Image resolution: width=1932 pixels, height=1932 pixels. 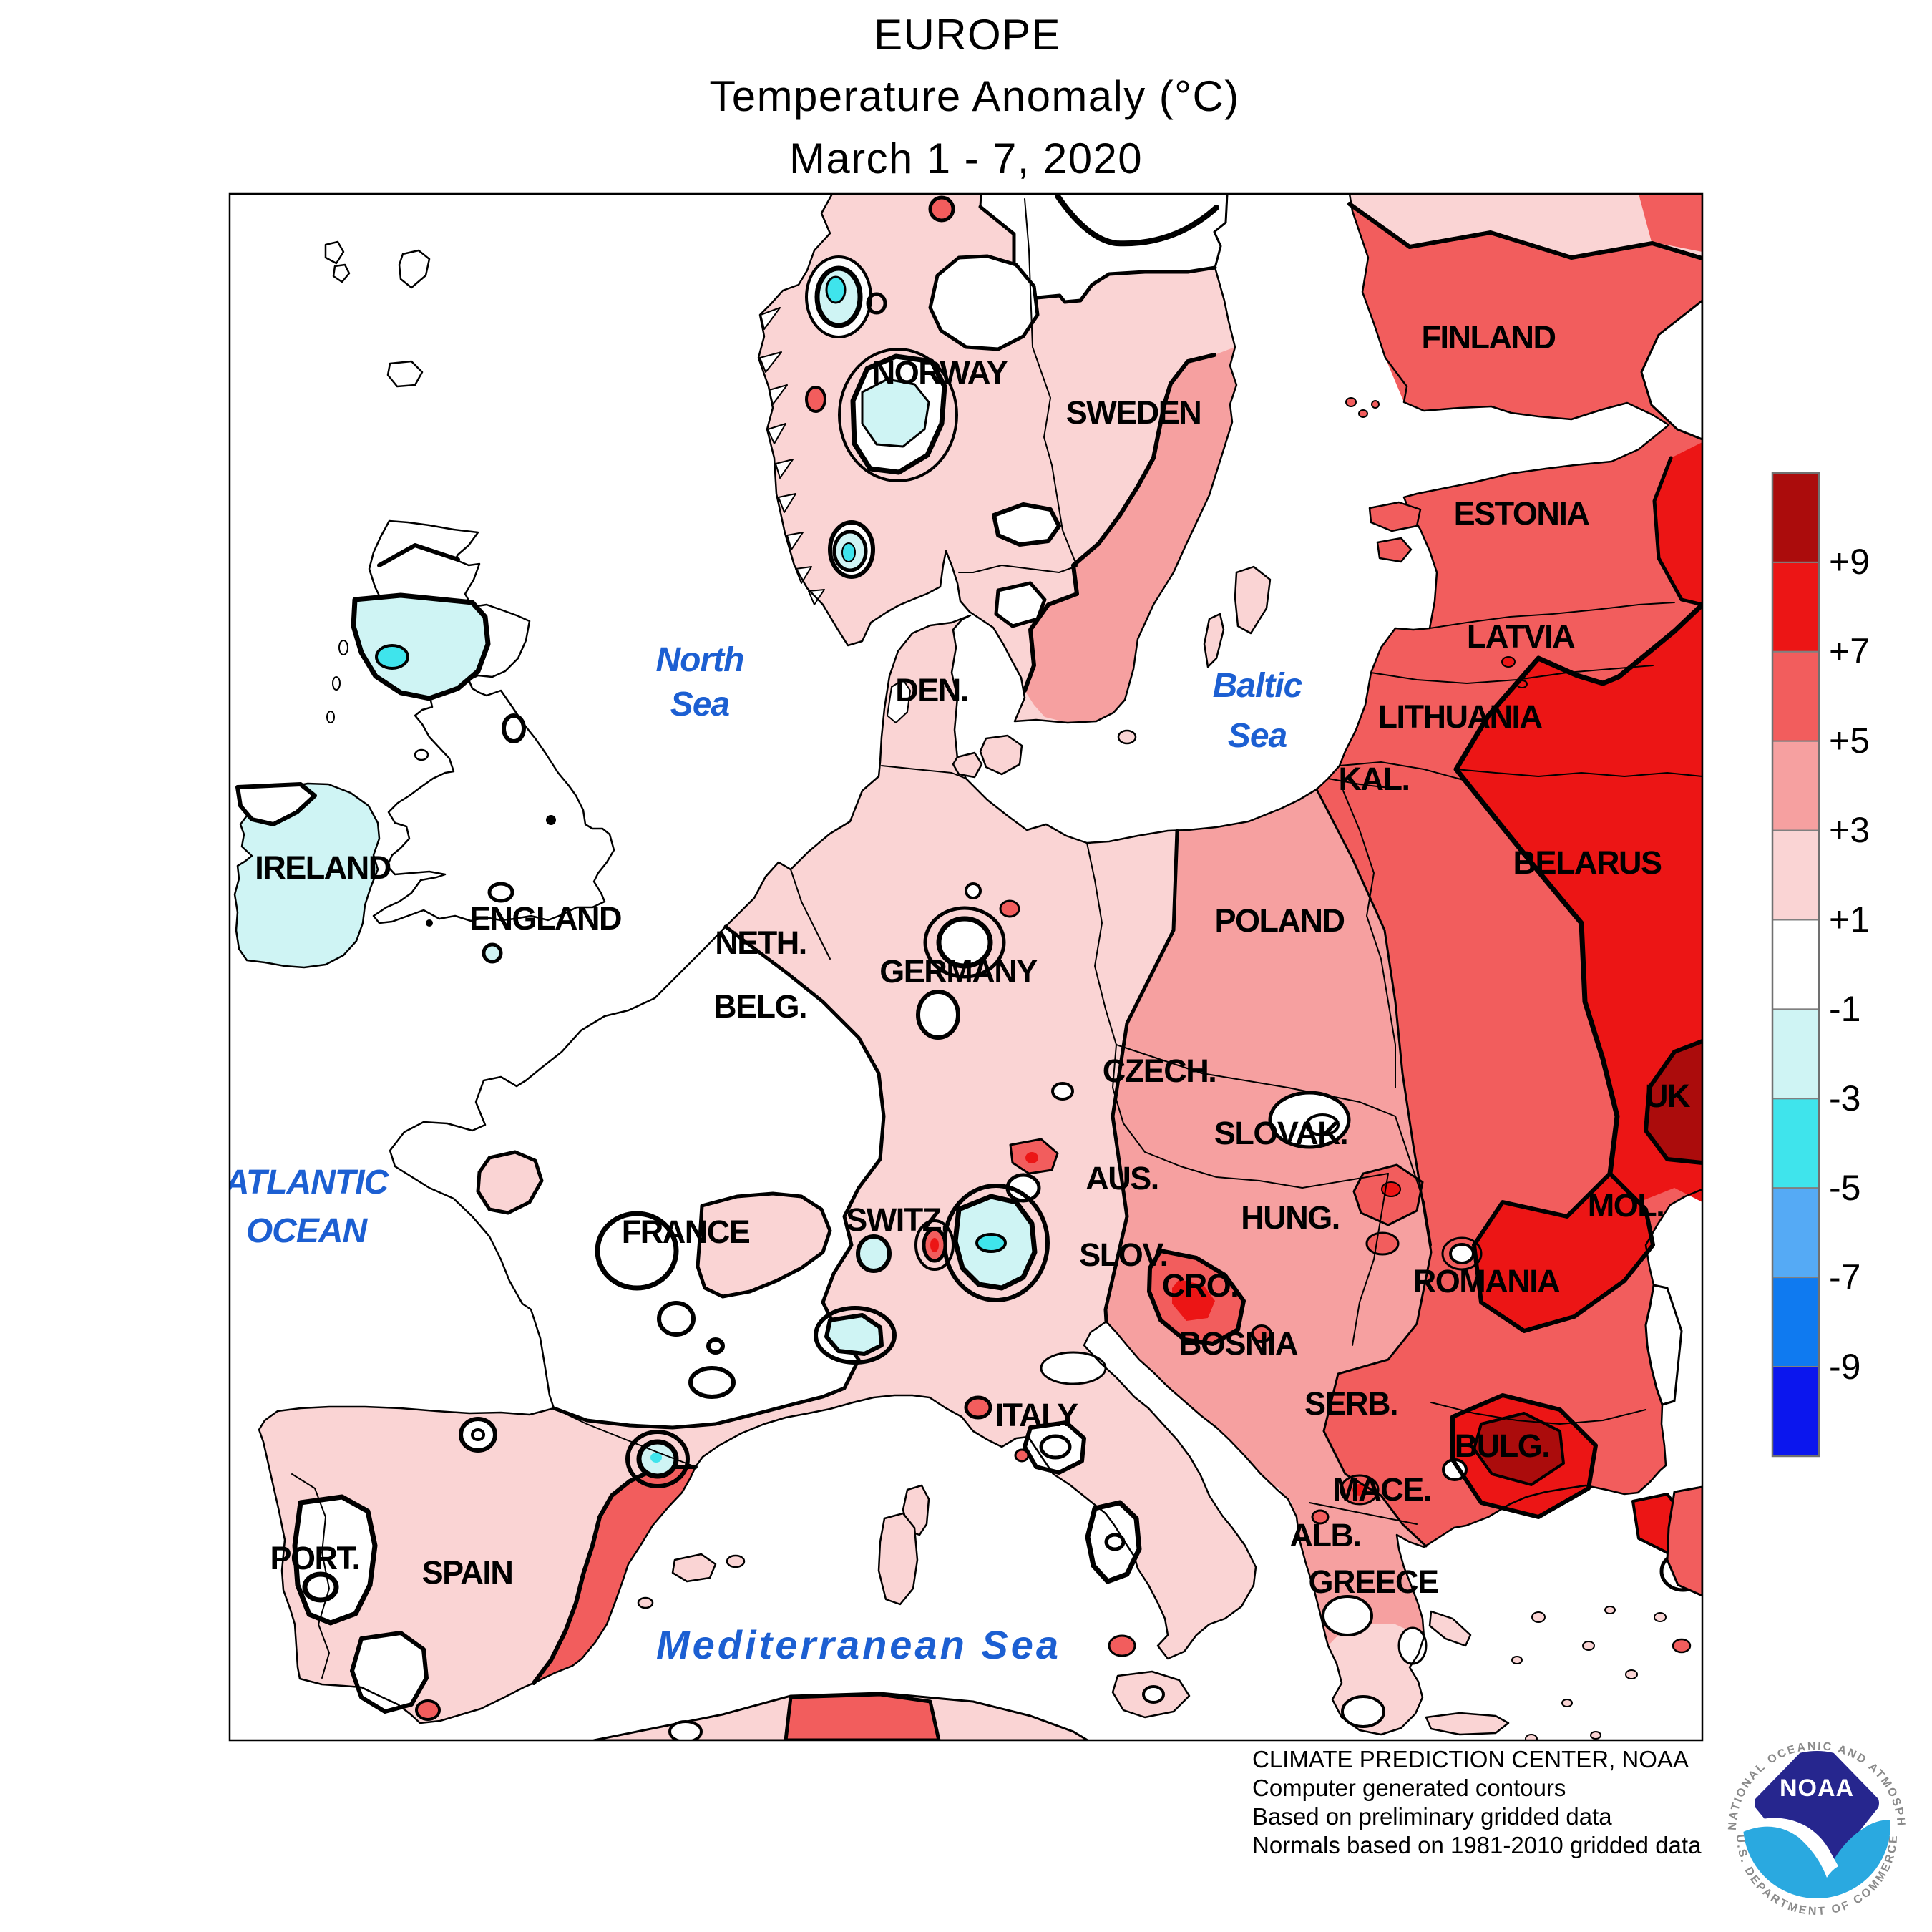 What do you see at coordinates (759, 1006) in the screenshot?
I see `svg-text: BELG.` at bounding box center [759, 1006].